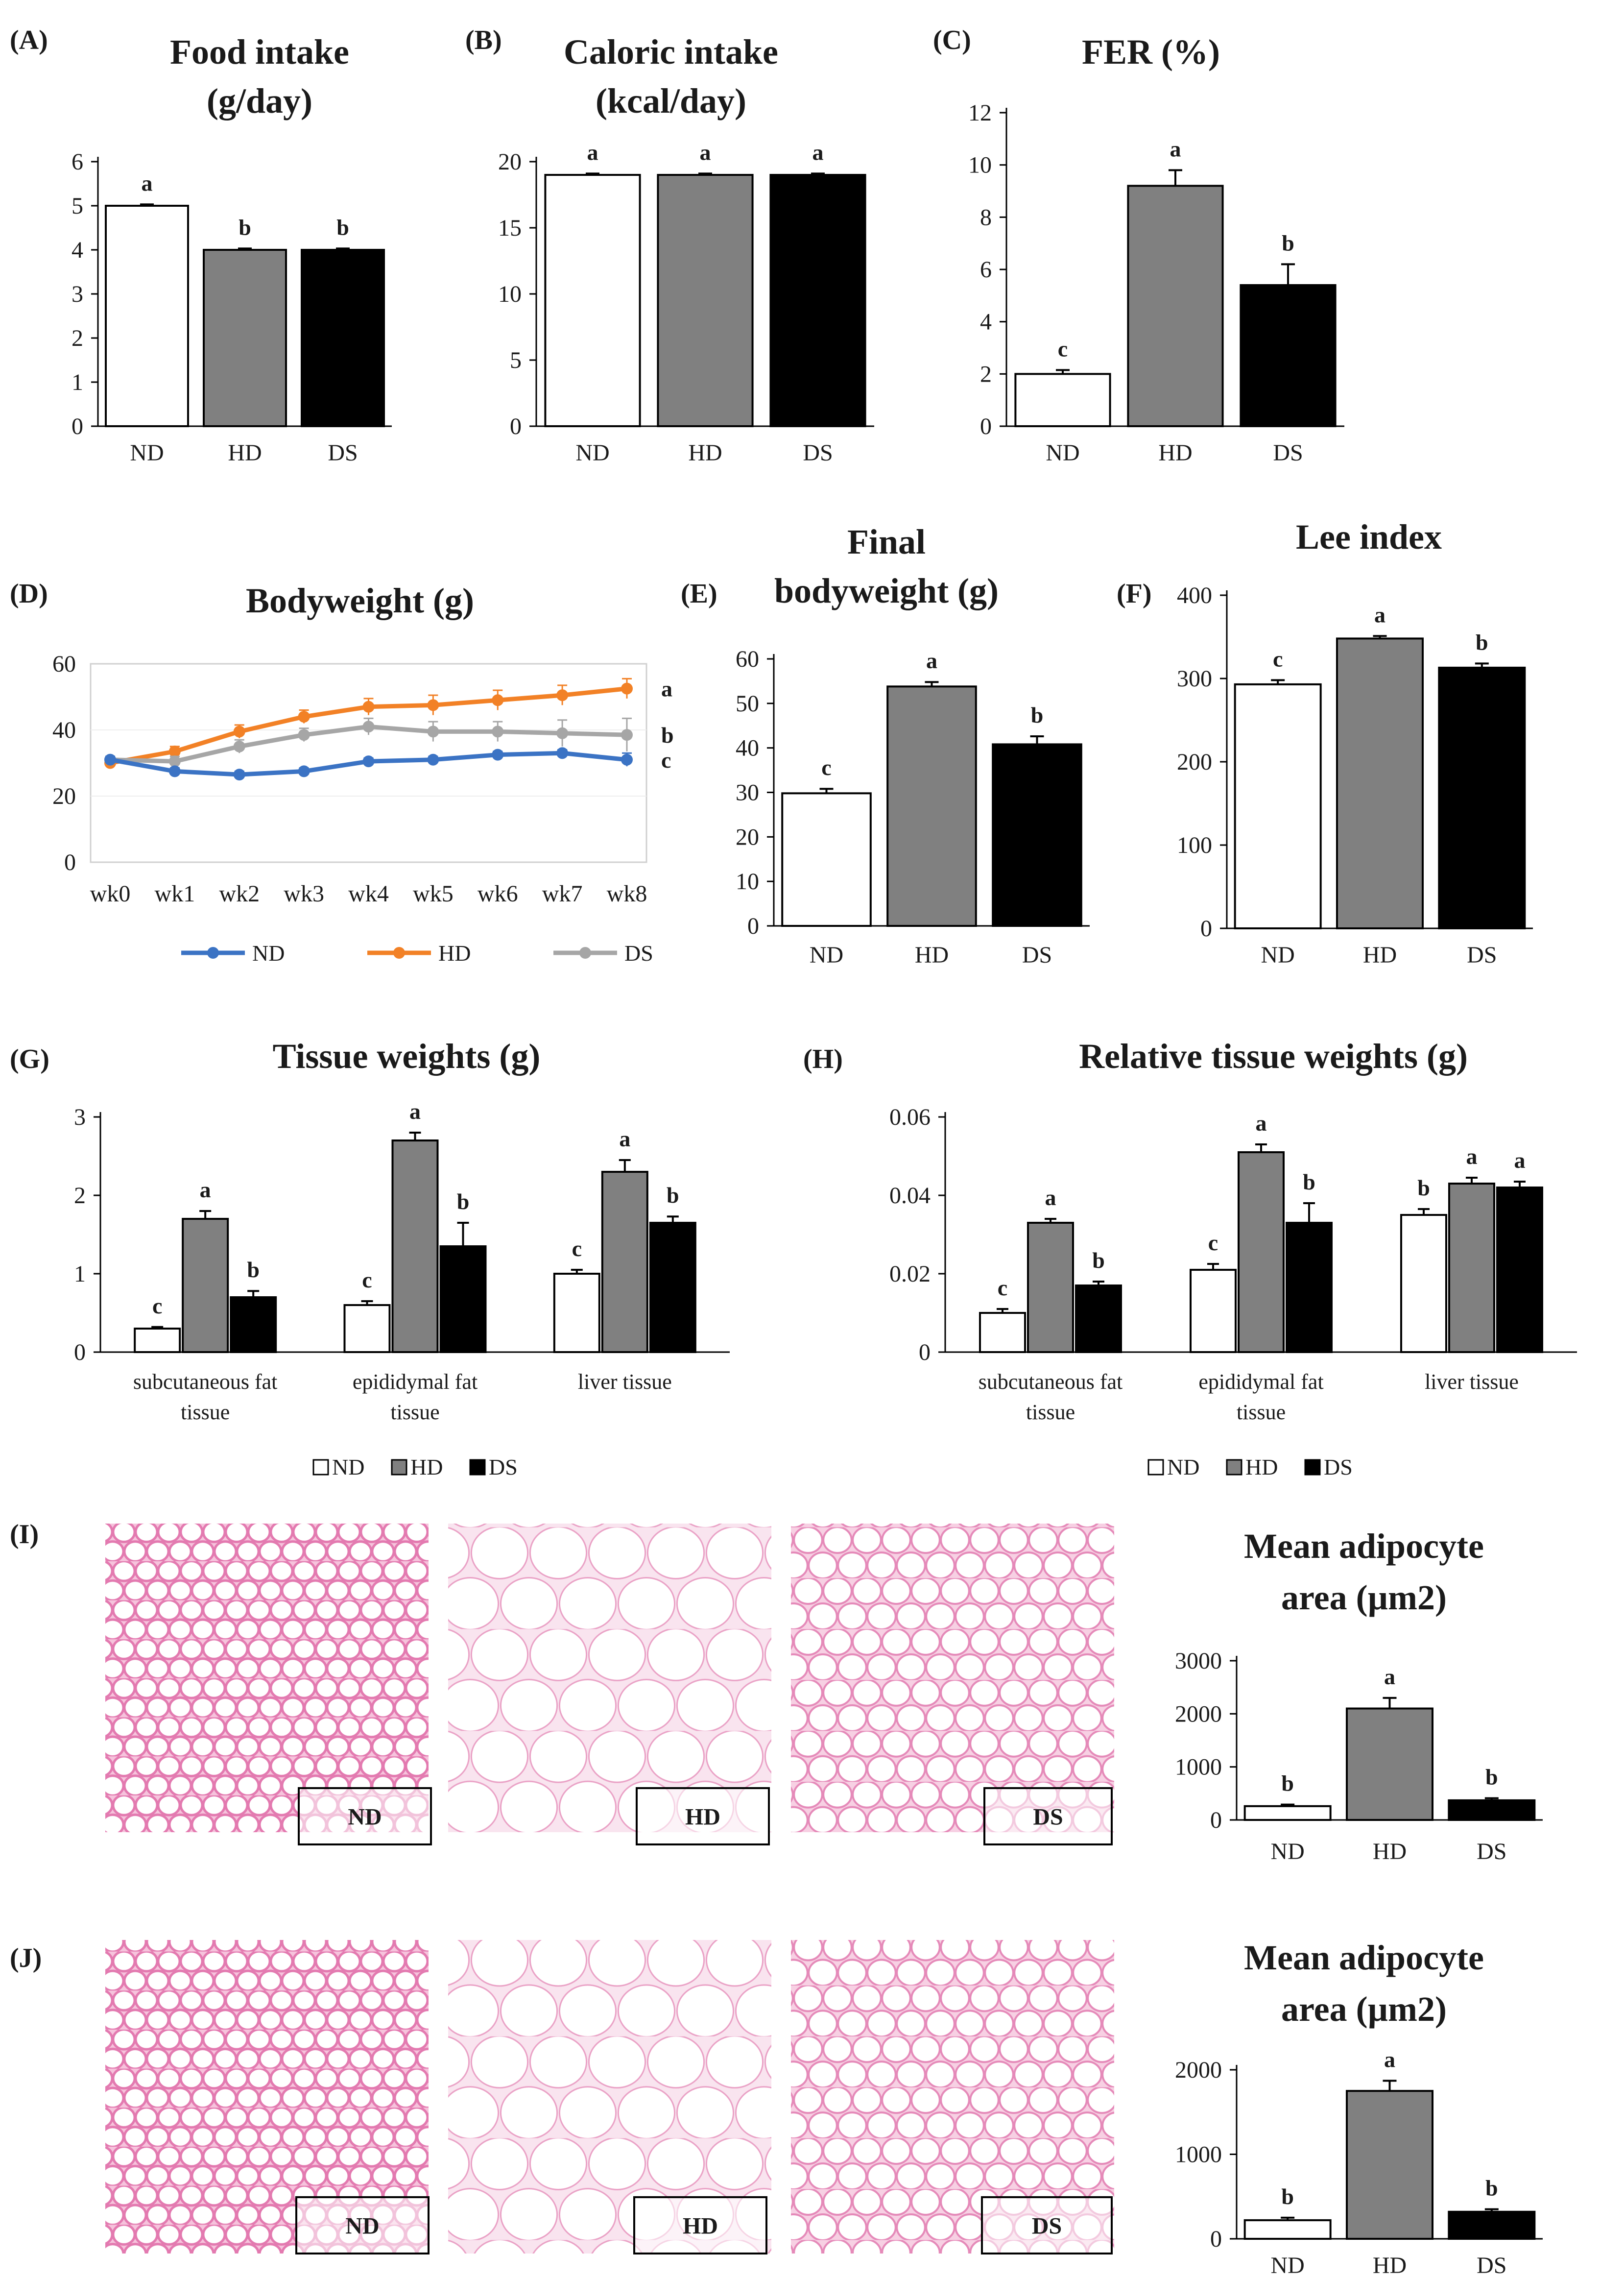  Describe the element at coordinates (510, 162) in the screenshot. I see `y-tick-label: 20` at that location.